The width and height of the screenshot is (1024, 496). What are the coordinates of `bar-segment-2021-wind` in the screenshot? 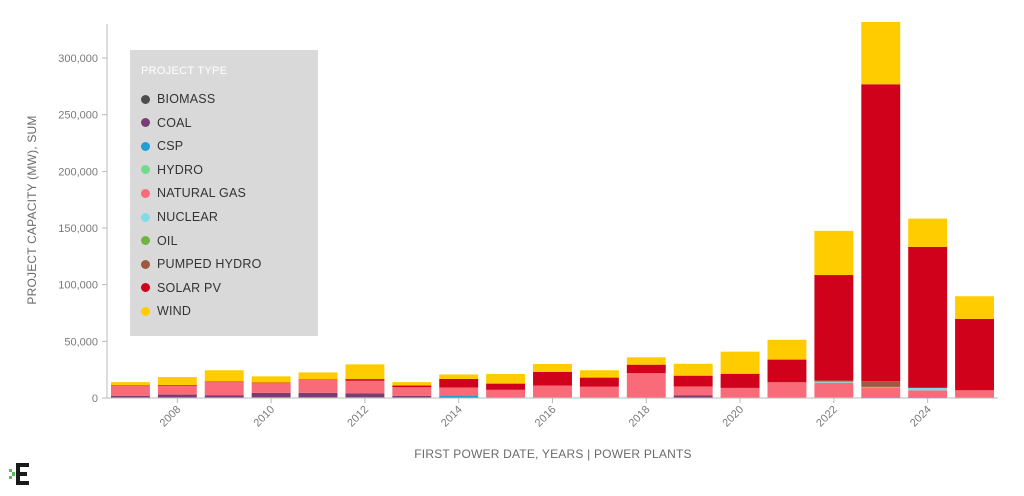 It's located at (787, 349).